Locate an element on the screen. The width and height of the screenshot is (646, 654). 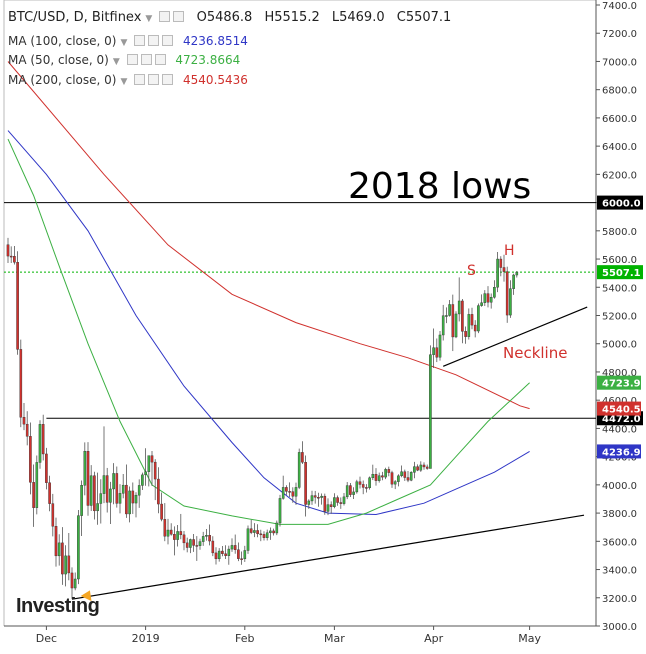
symbol-dropdown-icon: ▼ is located at coordinates (149, 19).